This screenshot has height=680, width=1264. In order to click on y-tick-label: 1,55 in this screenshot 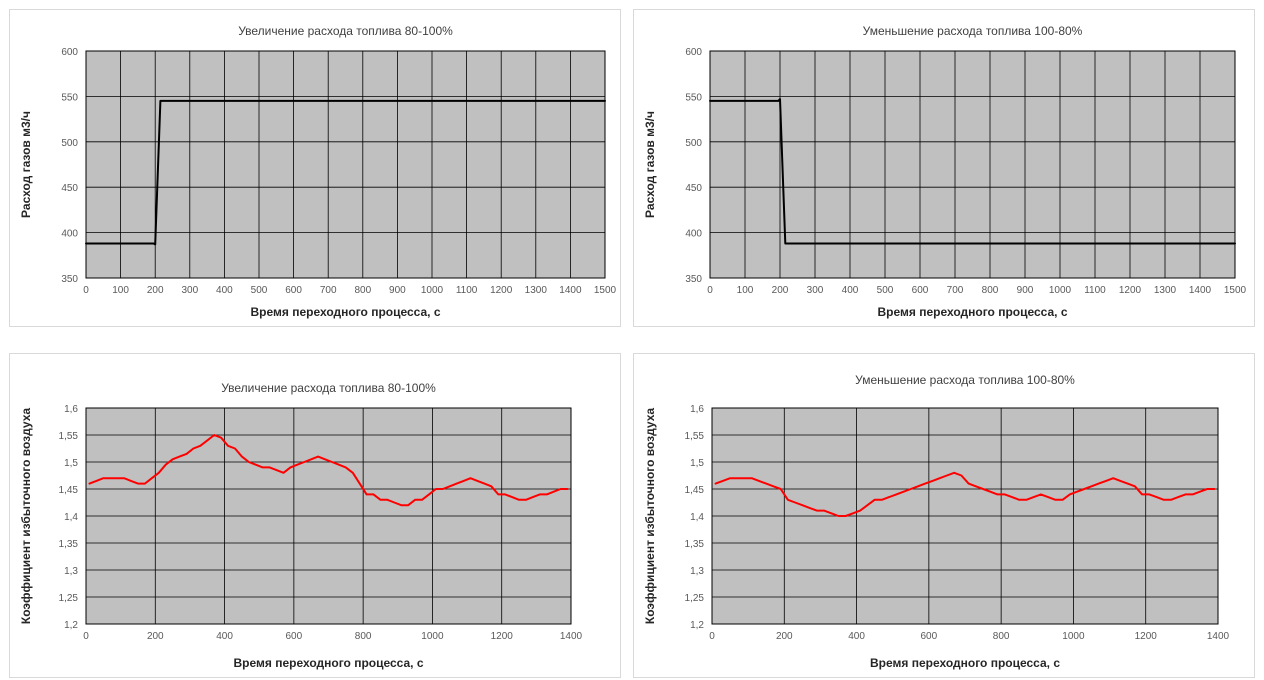, I will do `click(695, 436)`.